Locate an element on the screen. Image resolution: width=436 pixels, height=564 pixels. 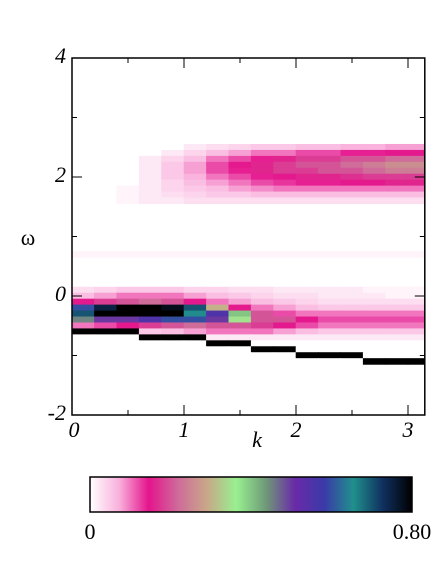
y-tick-label: 4 is located at coordinates (60, 55).